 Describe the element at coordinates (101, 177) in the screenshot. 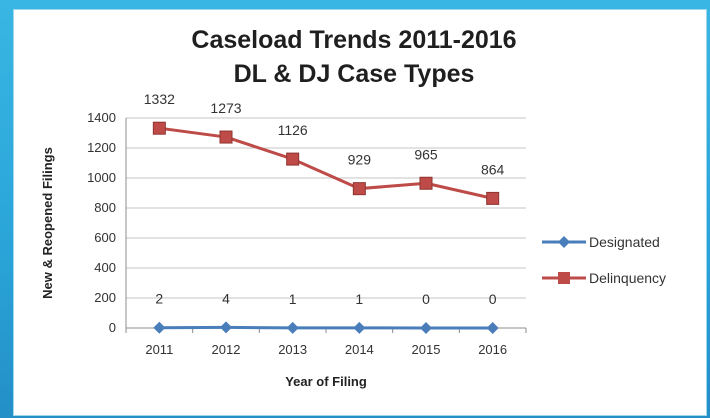

I see `y-tick-label: 1000` at that location.